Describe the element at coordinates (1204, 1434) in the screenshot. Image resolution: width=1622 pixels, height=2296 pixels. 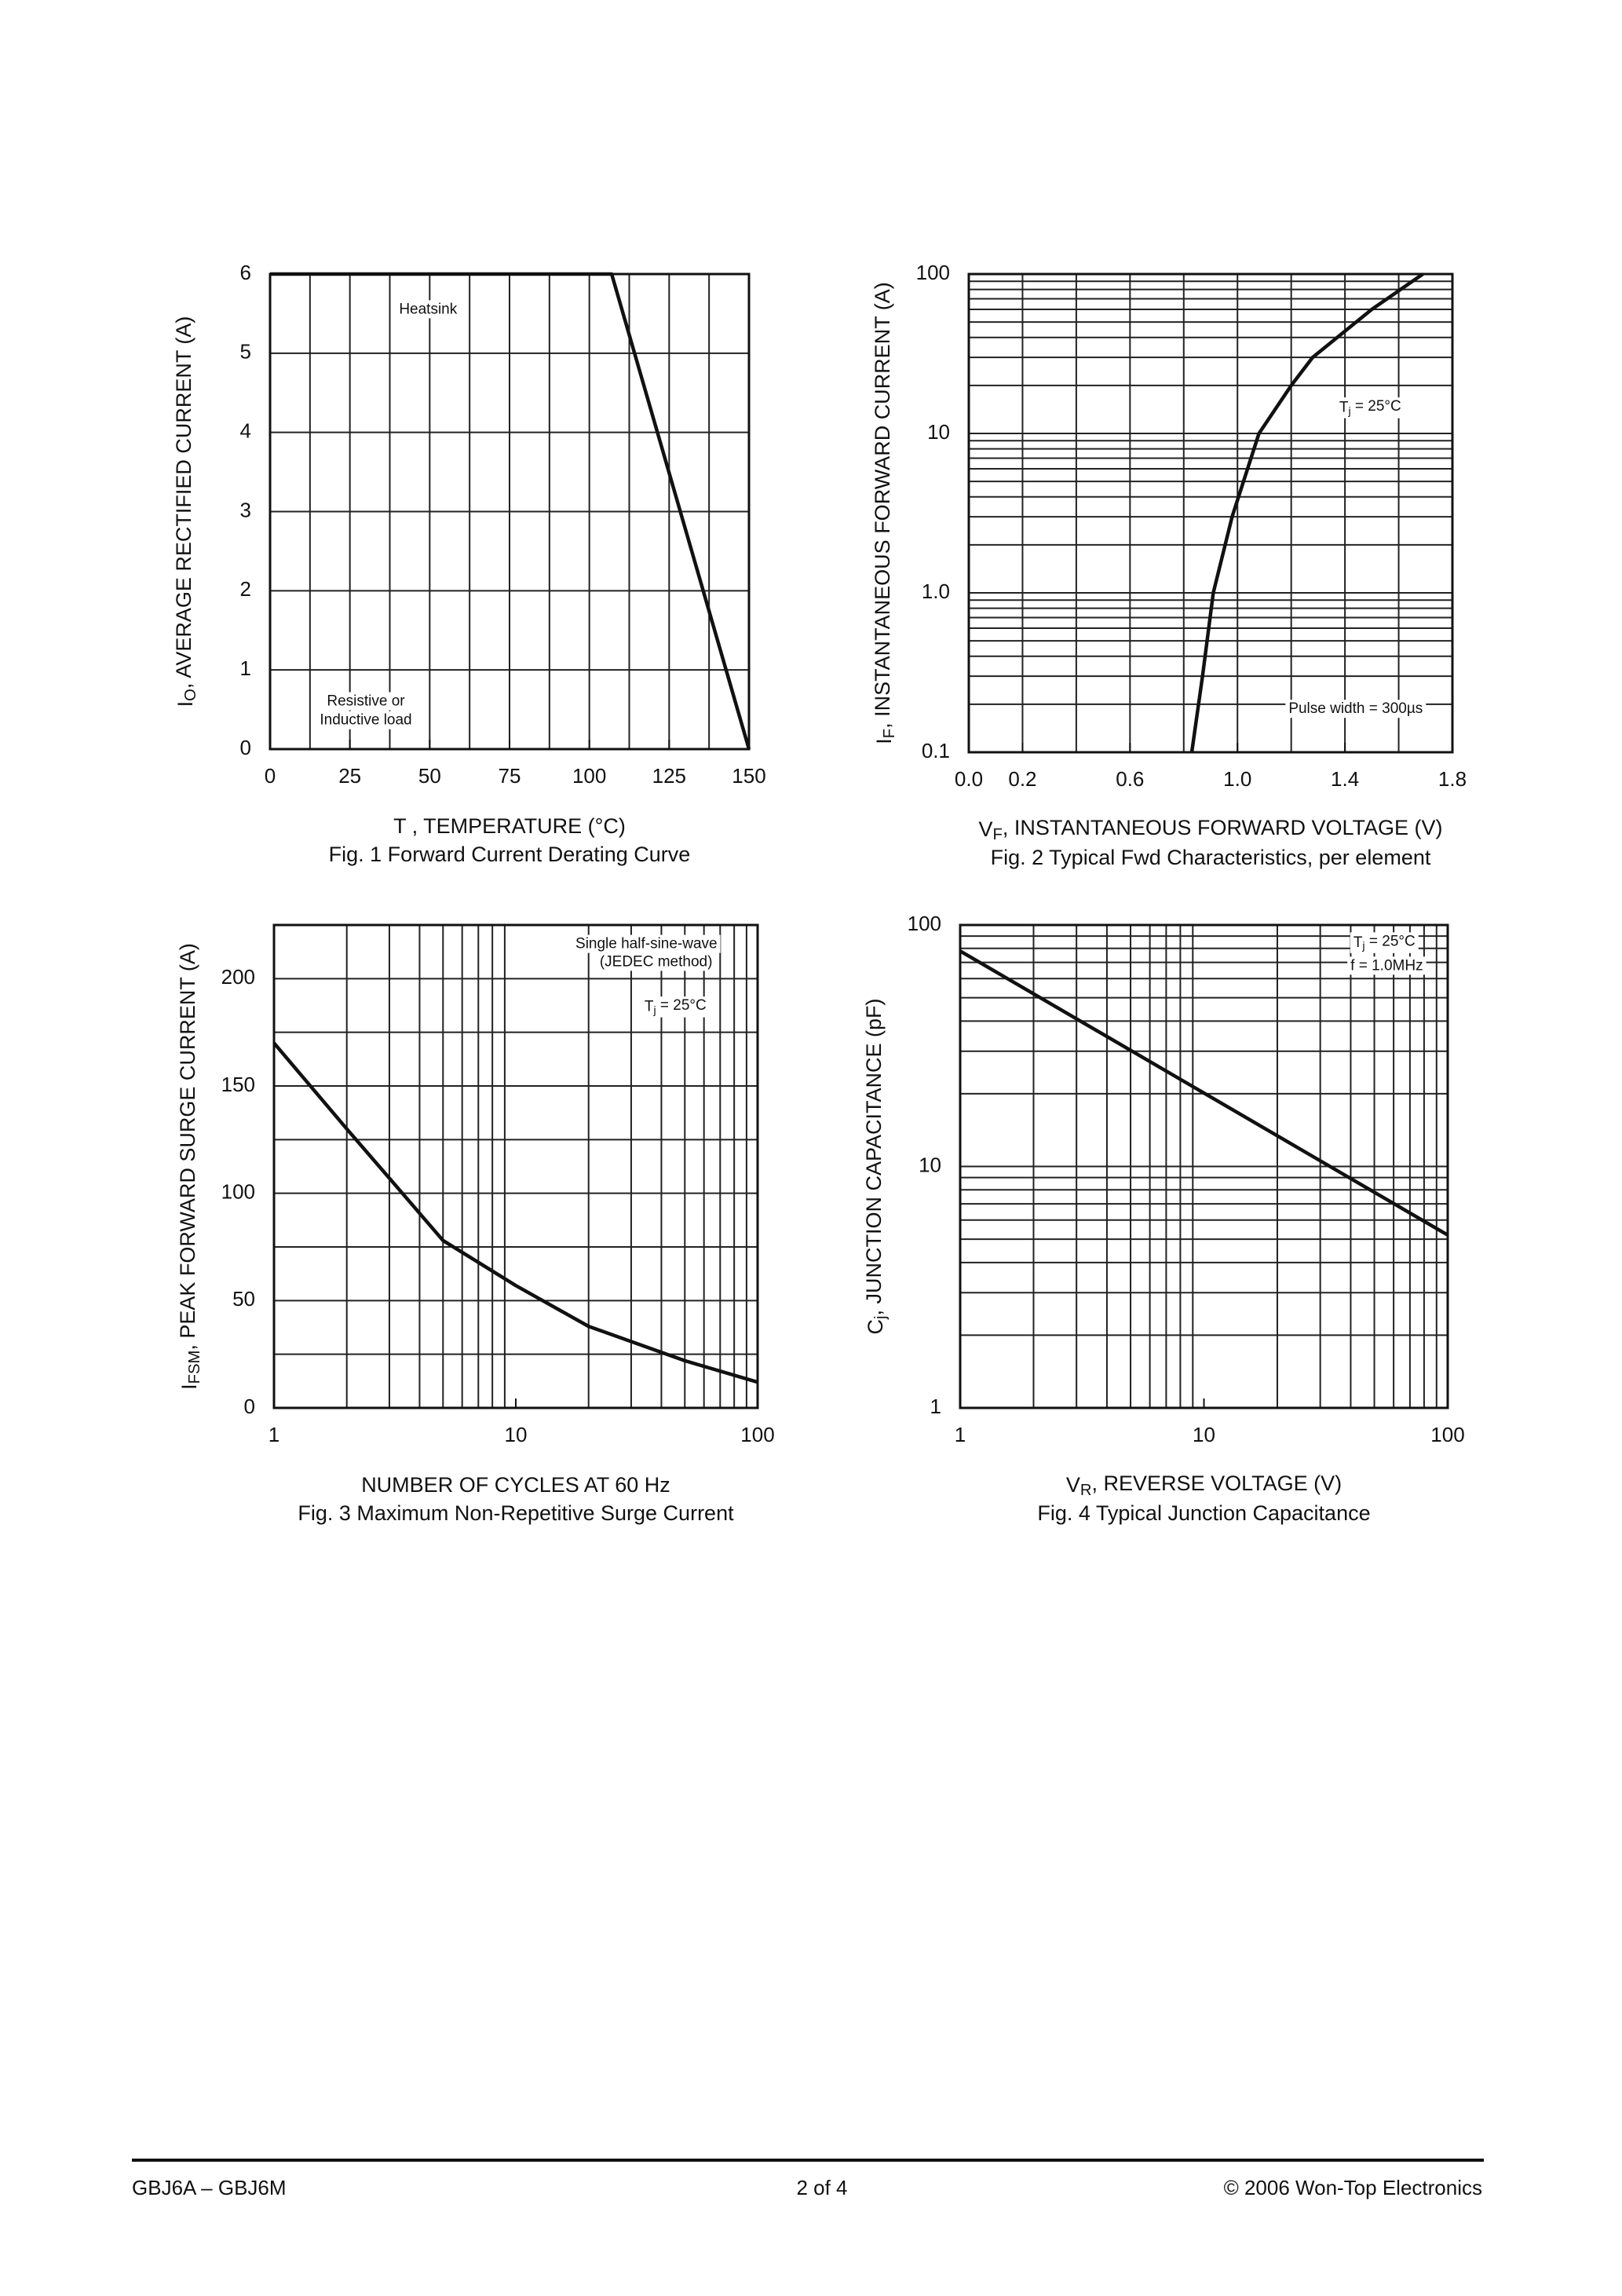
I see `x-tick-label: 10` at that location.